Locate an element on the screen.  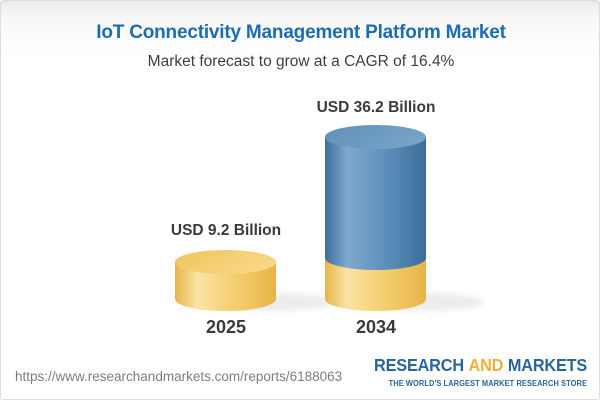
logo-word-research: RESEARCH is located at coordinates (418, 365).